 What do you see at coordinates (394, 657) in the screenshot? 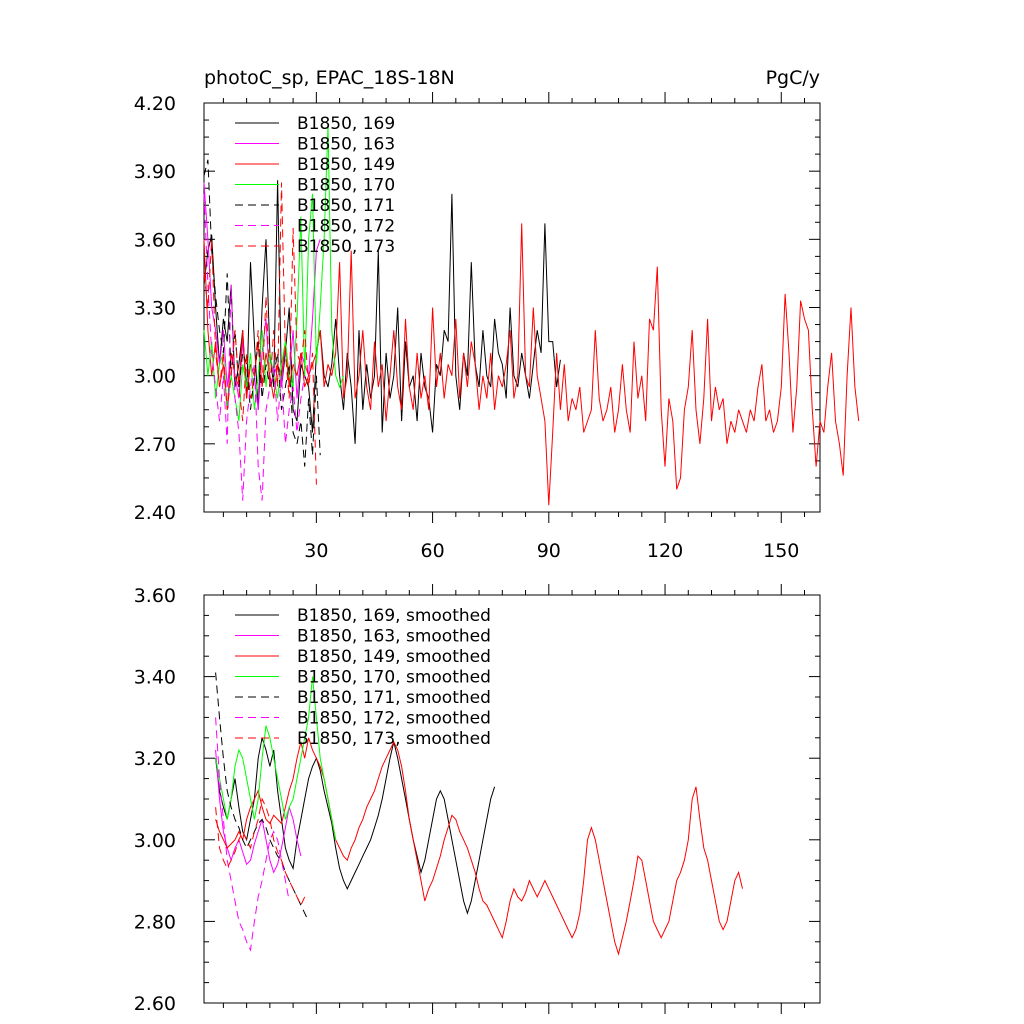
I see `legend-label: B1850, 149, smoothed` at bounding box center [394, 657].